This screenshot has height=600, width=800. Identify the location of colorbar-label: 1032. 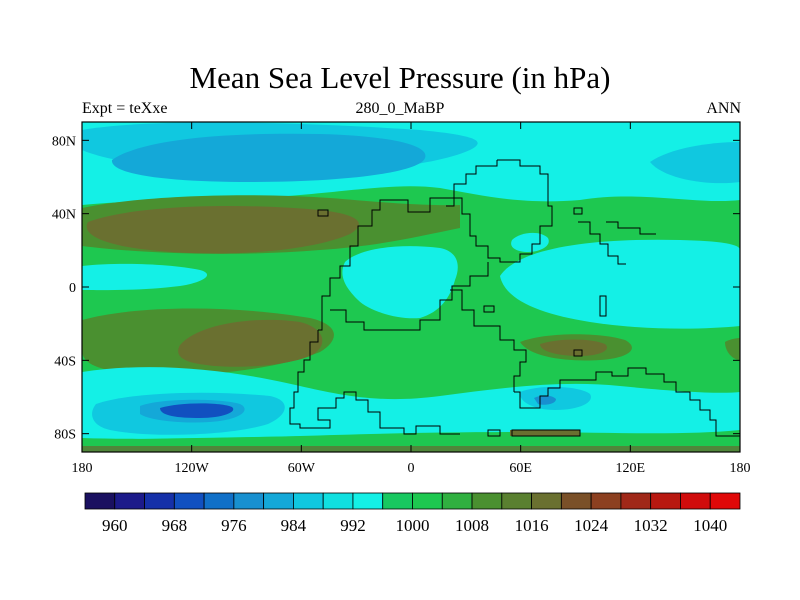
(651, 525).